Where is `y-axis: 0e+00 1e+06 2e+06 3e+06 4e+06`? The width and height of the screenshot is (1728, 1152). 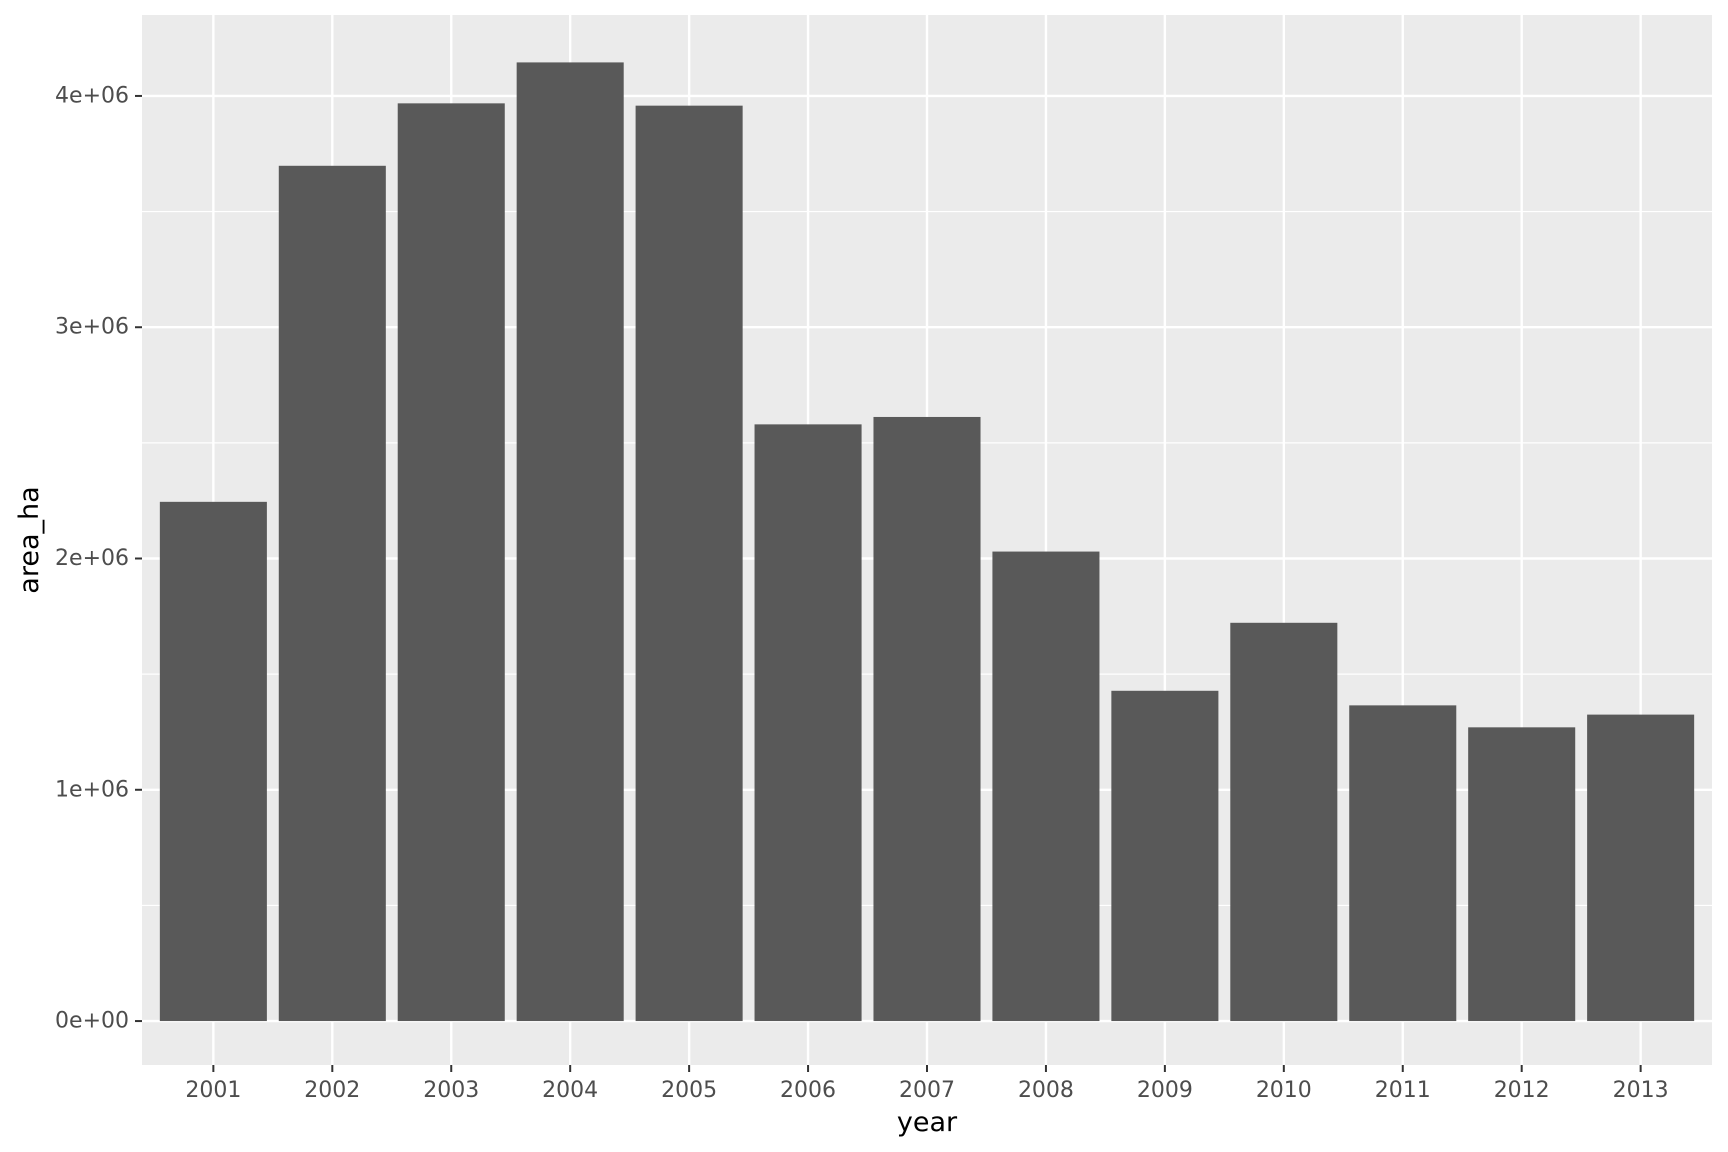
y-axis: 0e+00 1e+06 2e+06 3e+06 4e+06 is located at coordinates (98, 558).